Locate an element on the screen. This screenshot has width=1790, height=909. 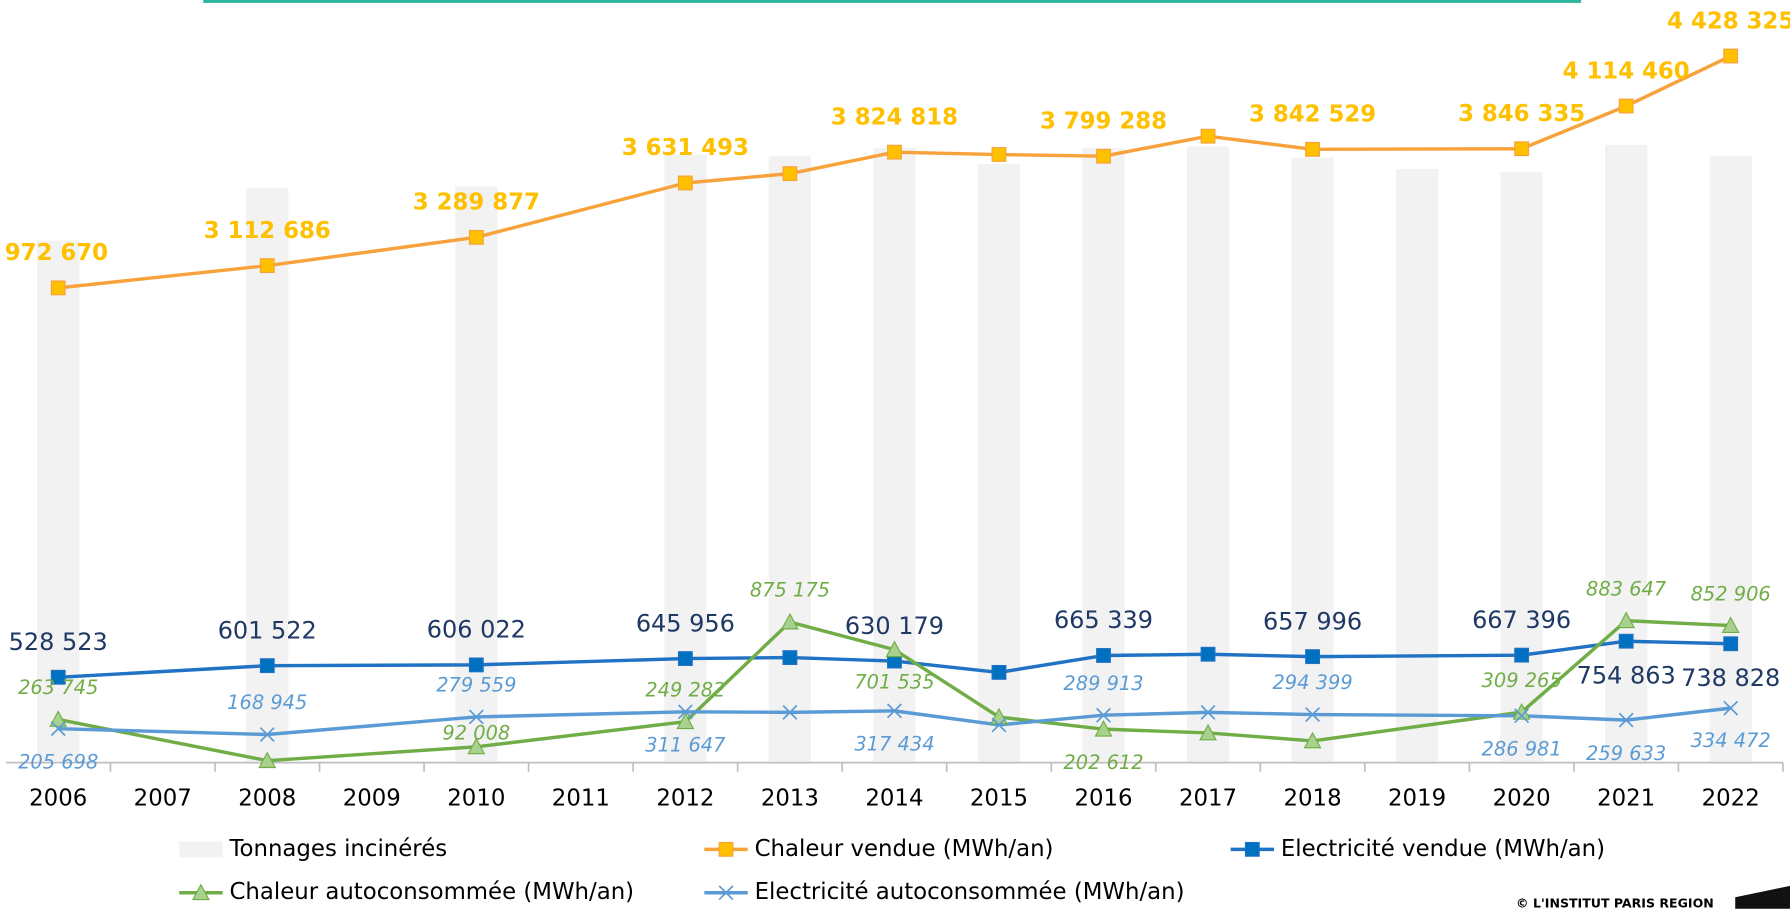
data-label: 168 945 is located at coordinates (267, 702).